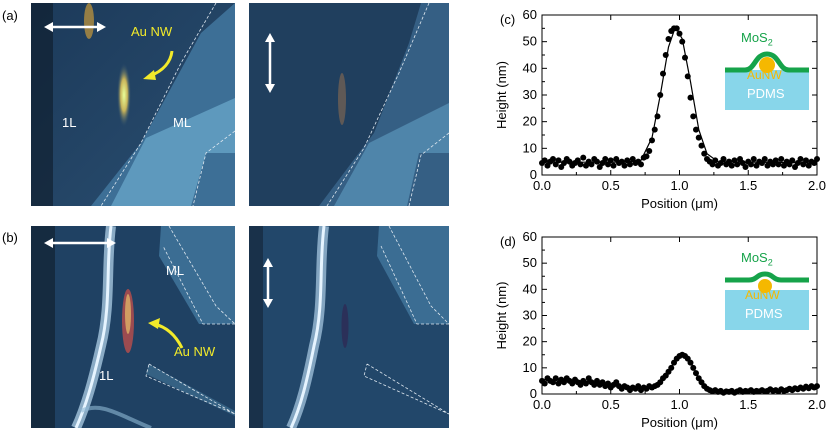  Describe the element at coordinates (160, 67) in the screenshot. I see `nanowire-arrow` at that location.